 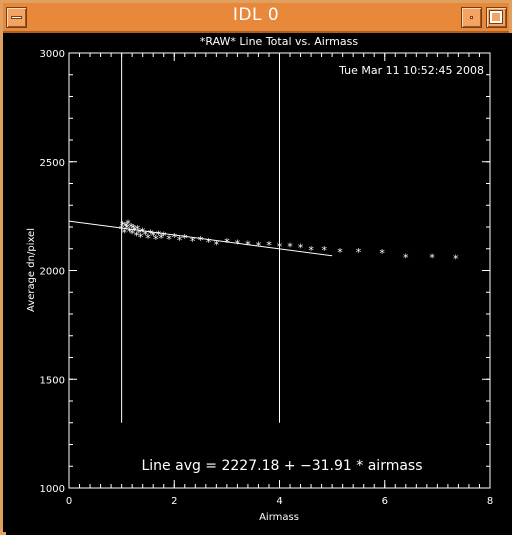 I want to click on y-tick-label: 2500, so click(x=52, y=163).